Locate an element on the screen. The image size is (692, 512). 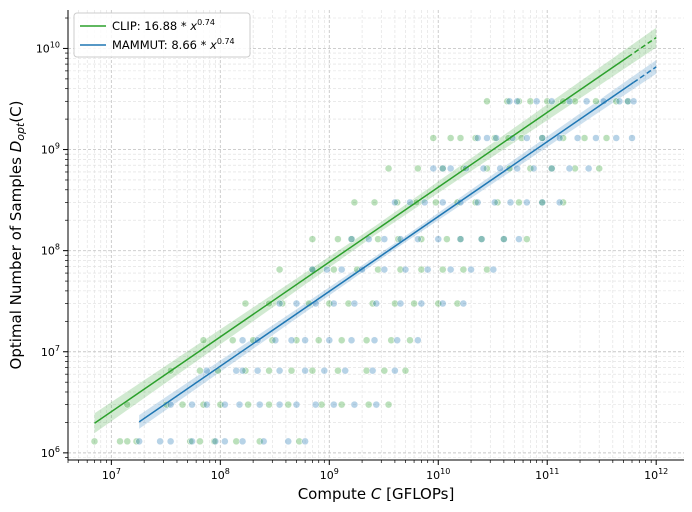
x-tick-label: 10⁹ is located at coordinates (329, 474).